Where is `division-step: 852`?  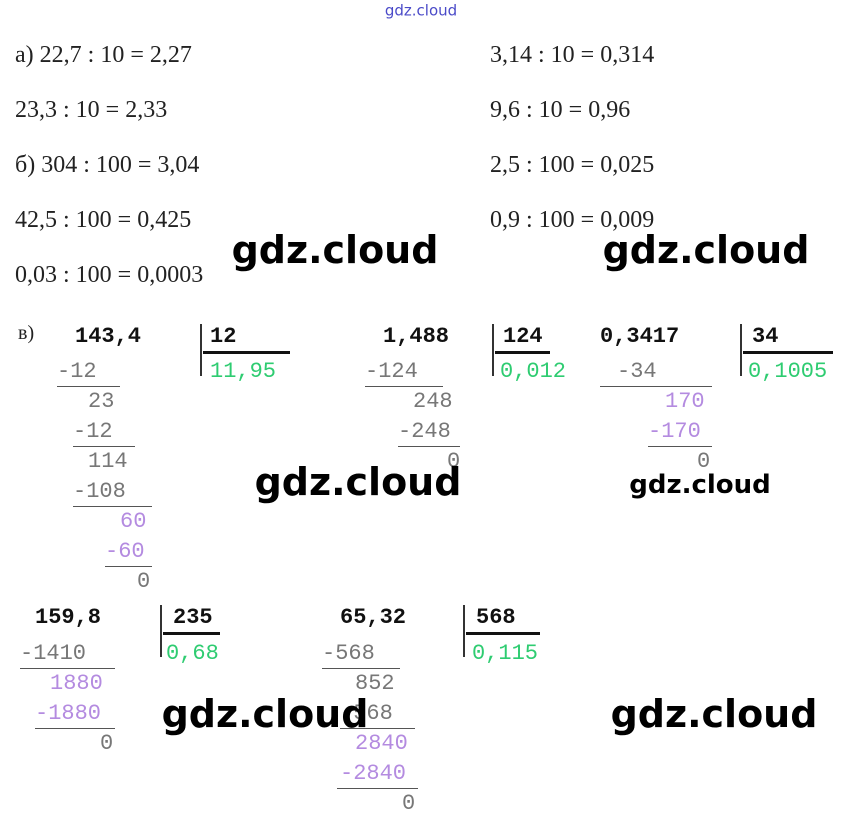
division-step: 852 is located at coordinates (375, 683).